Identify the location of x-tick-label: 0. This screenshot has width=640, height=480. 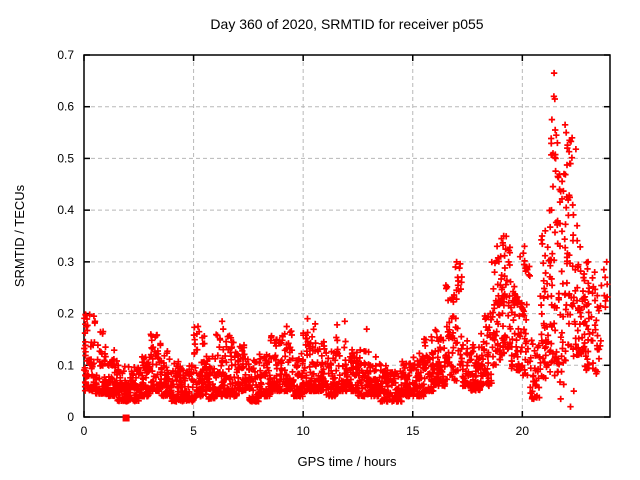
(84, 431).